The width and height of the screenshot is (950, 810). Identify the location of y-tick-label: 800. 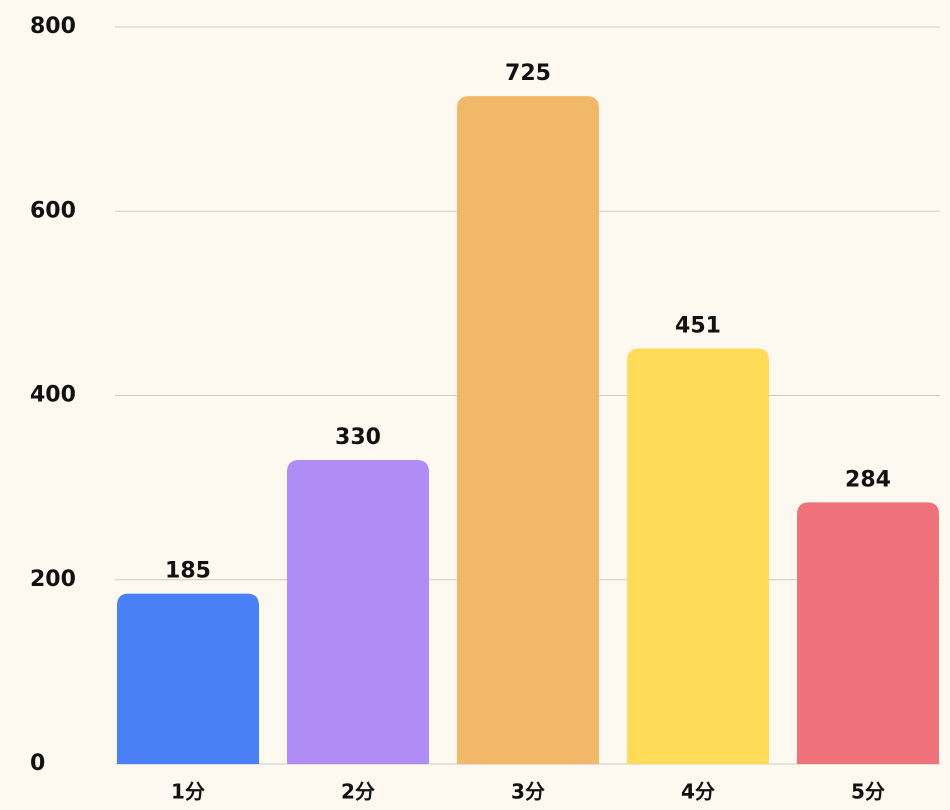
(53, 26).